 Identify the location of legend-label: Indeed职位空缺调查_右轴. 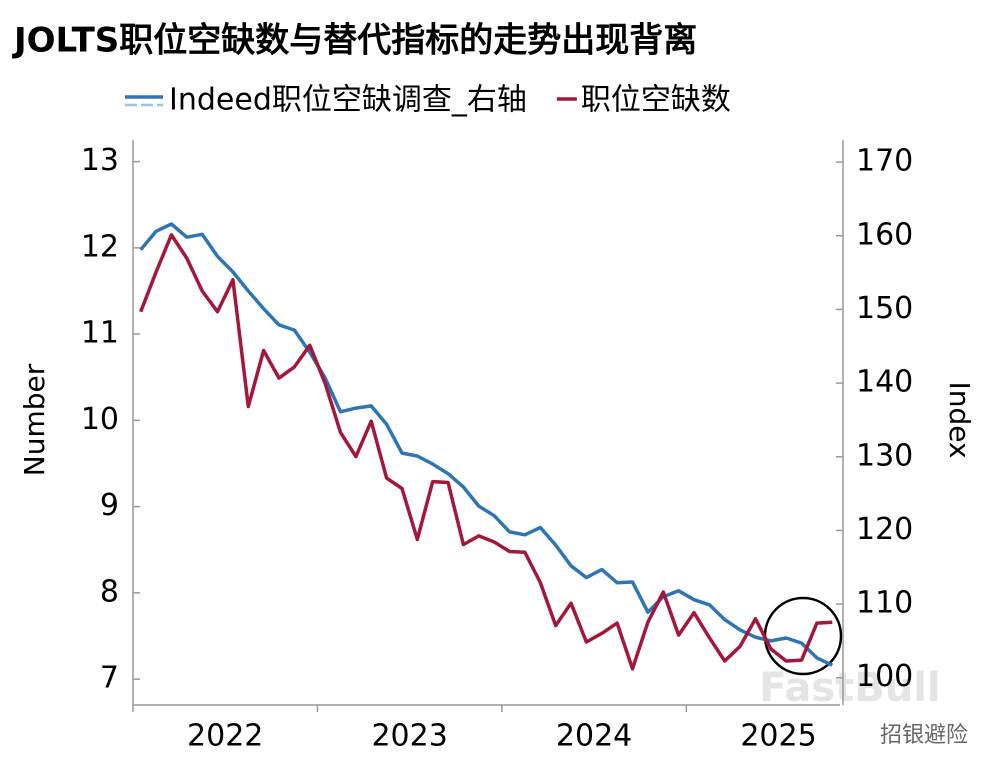
(348, 100).